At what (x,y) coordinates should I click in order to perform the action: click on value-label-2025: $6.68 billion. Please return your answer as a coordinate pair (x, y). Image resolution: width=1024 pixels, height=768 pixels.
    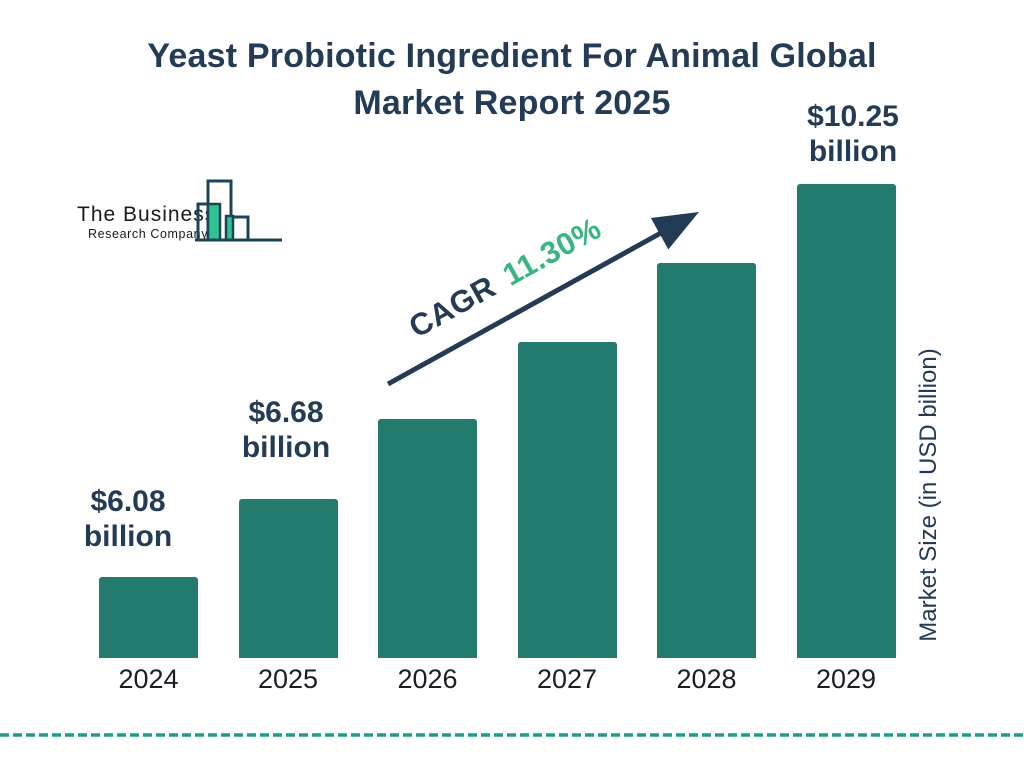
    Looking at the image, I should click on (286, 430).